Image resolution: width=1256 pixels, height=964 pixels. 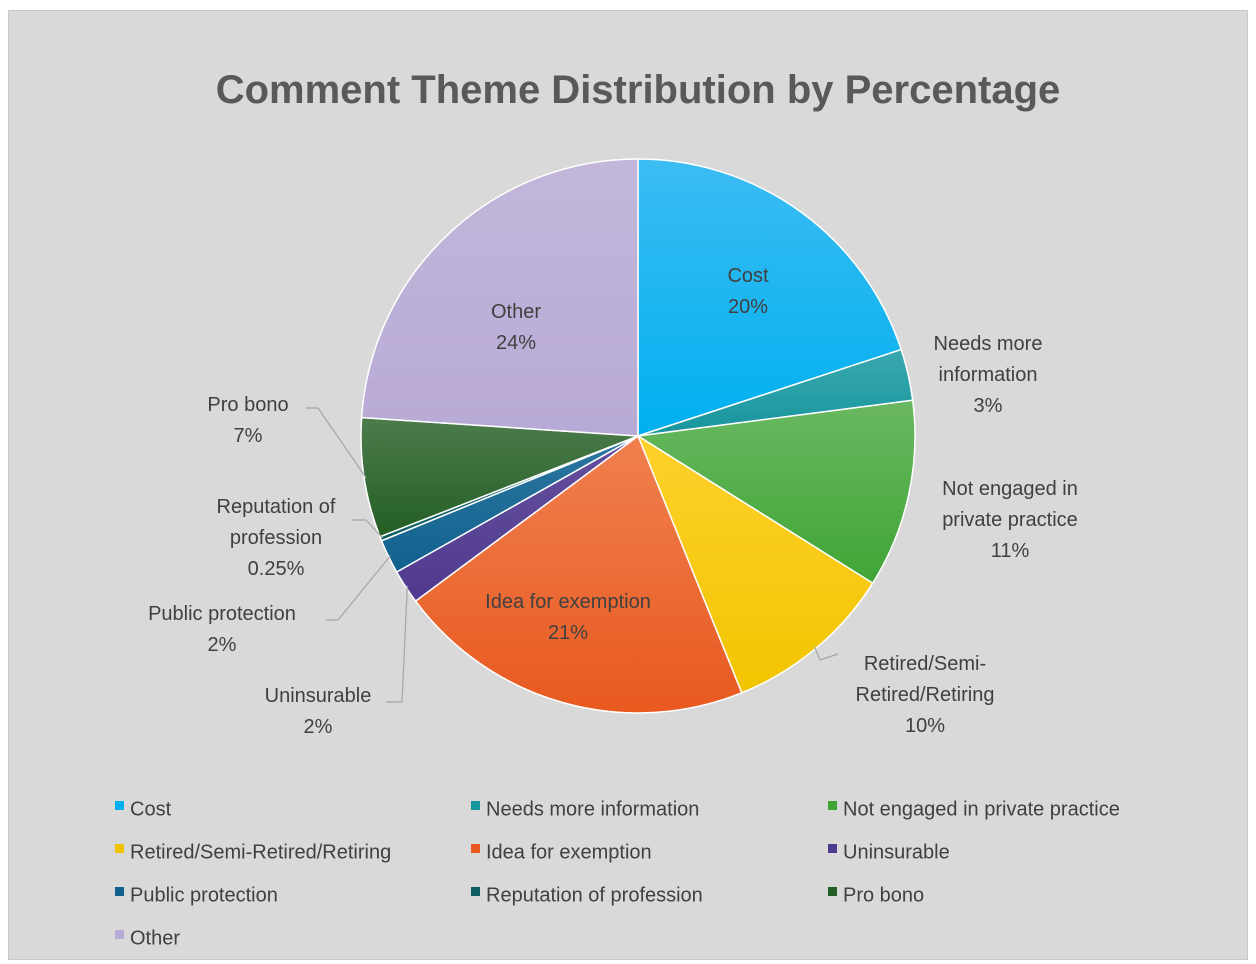 I want to click on data-label-line: information, so click(x=988, y=375).